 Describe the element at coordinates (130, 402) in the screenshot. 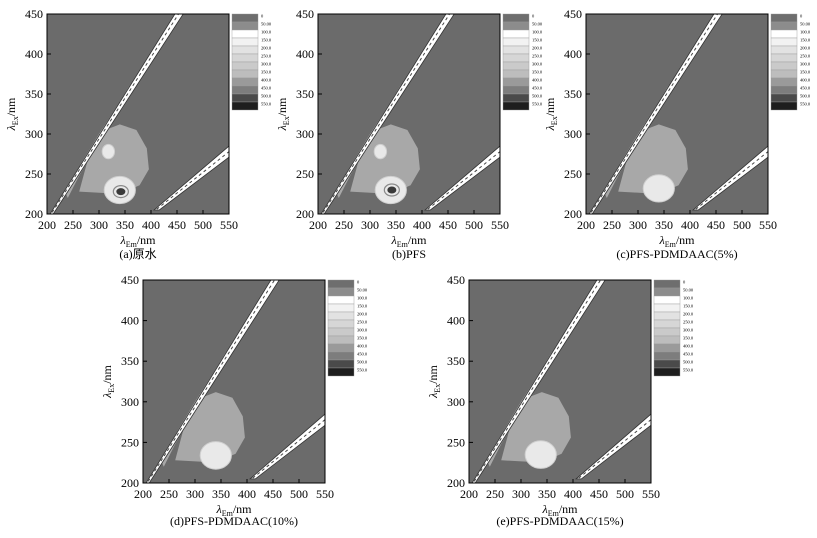

I see `y-tick-label: 300` at that location.